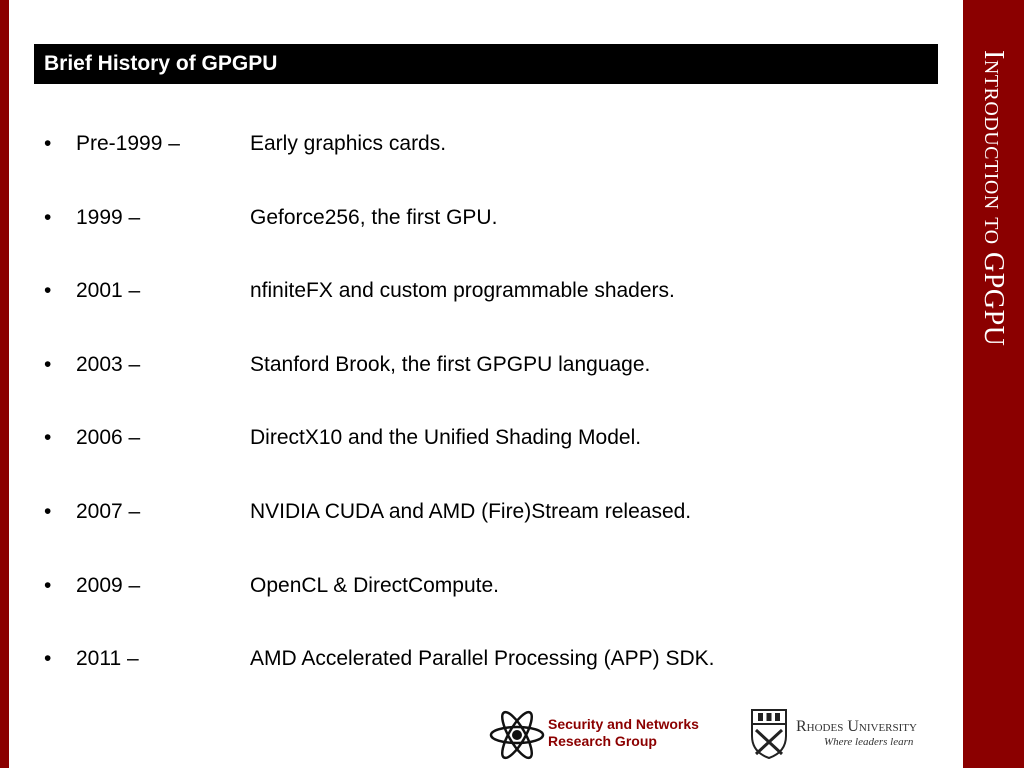 This screenshot has height=768, width=1024. What do you see at coordinates (128, 143) in the screenshot?
I see `timeline-year: Pre-1999 –` at bounding box center [128, 143].